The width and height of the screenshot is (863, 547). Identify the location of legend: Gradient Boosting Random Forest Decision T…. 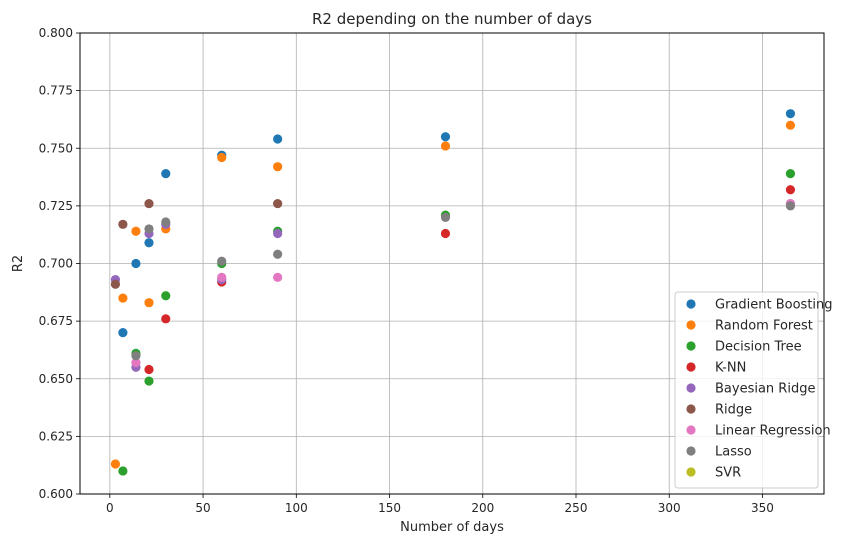
(753, 390).